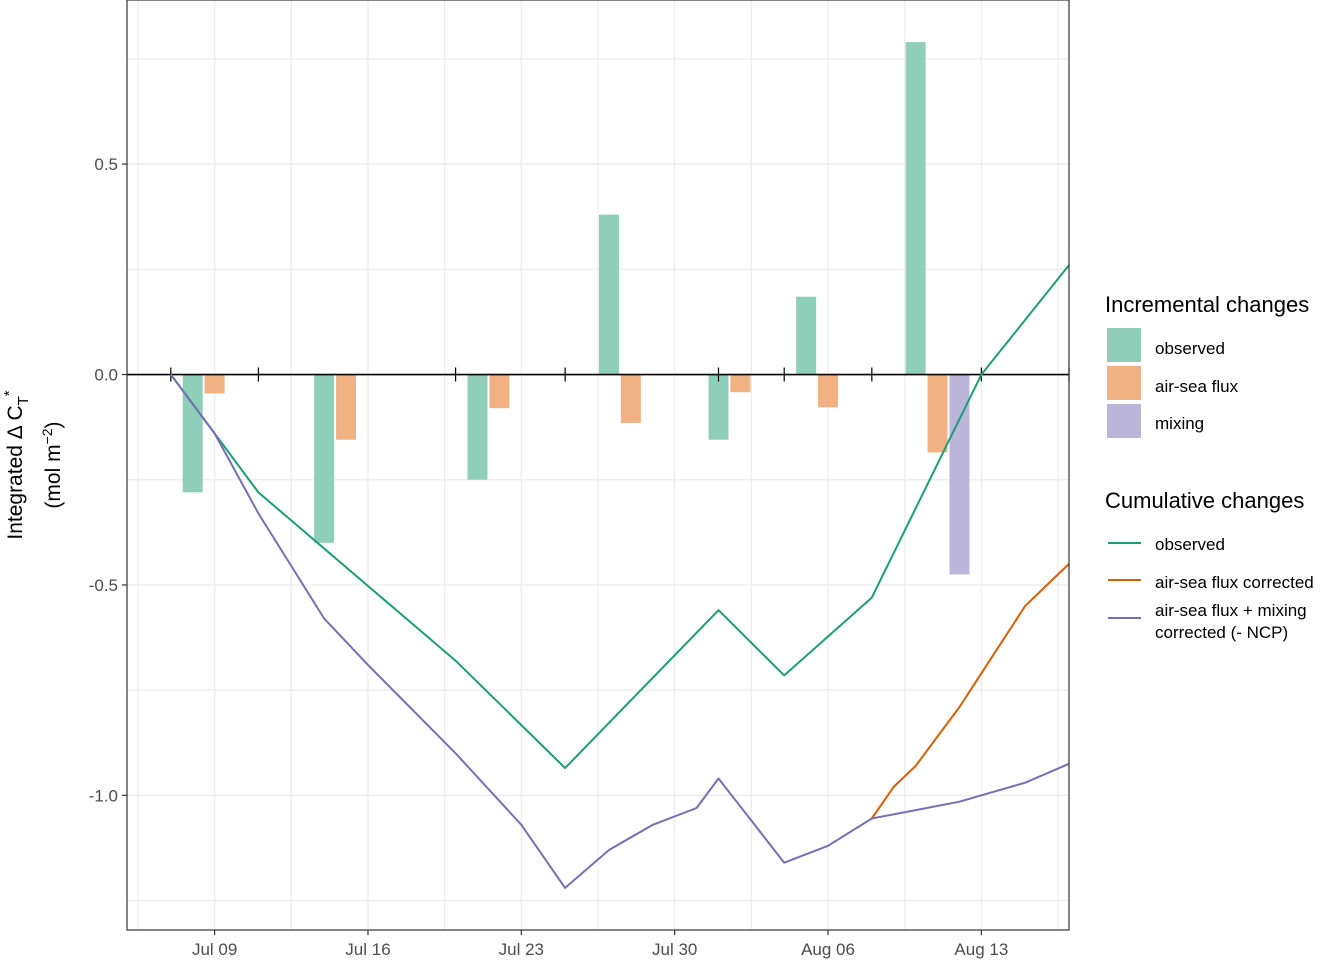  What do you see at coordinates (106, 164) in the screenshot?
I see `y-tick-label: 0.5` at bounding box center [106, 164].